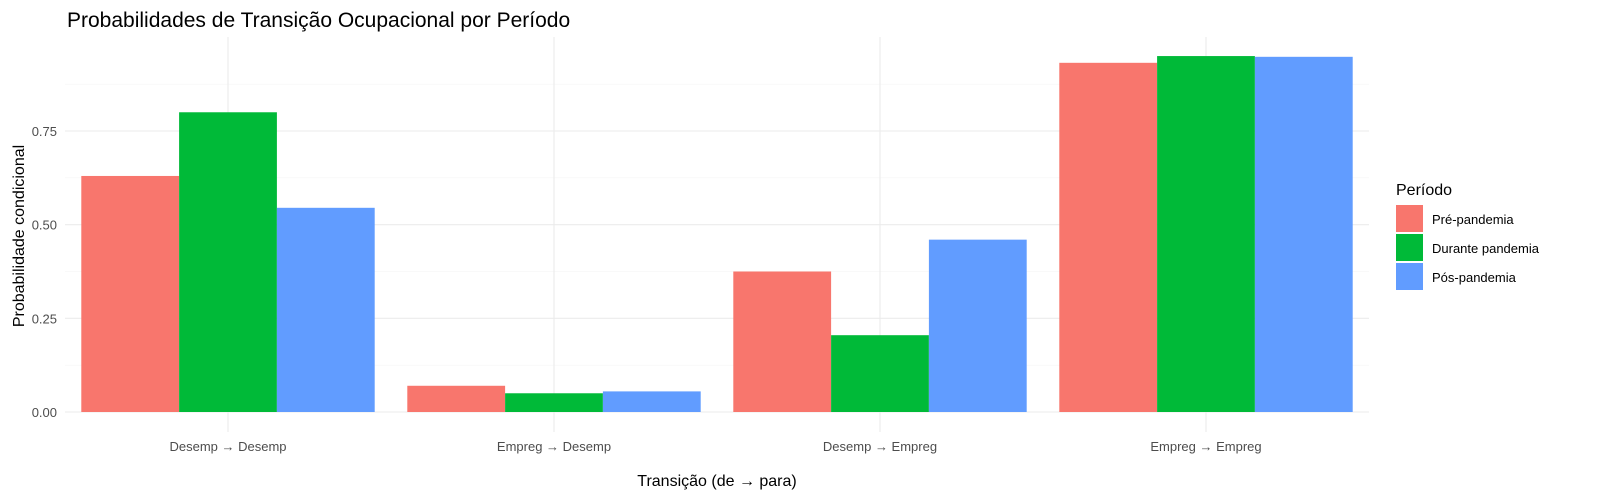  I want to click on x-axis-title: Transição (de → para), so click(716, 481).